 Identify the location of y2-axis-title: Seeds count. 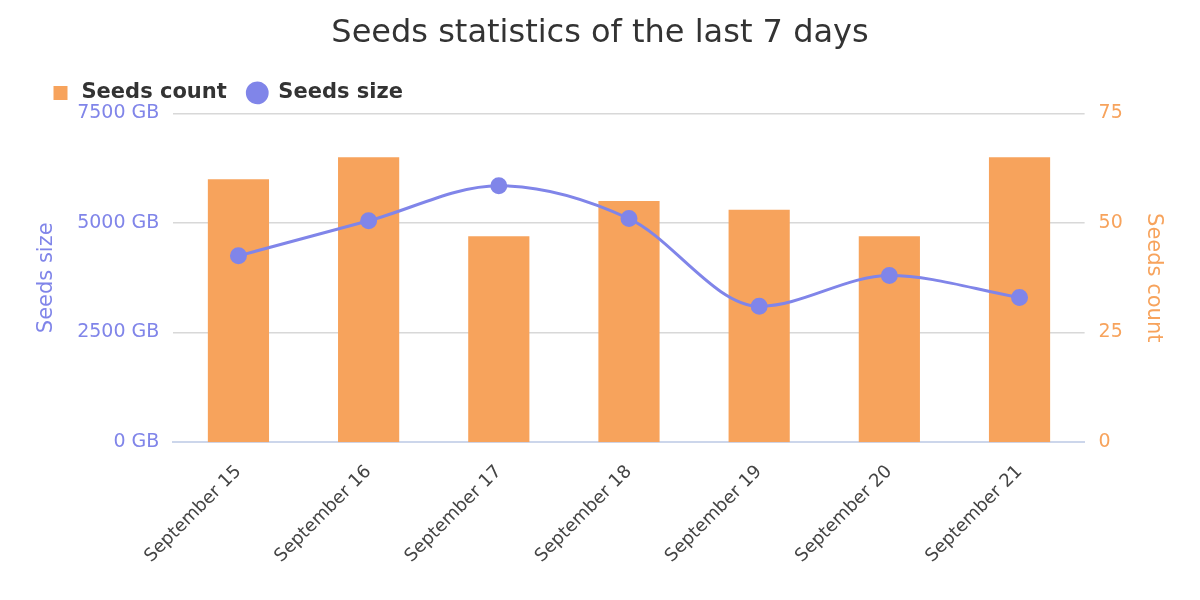
(1154, 278).